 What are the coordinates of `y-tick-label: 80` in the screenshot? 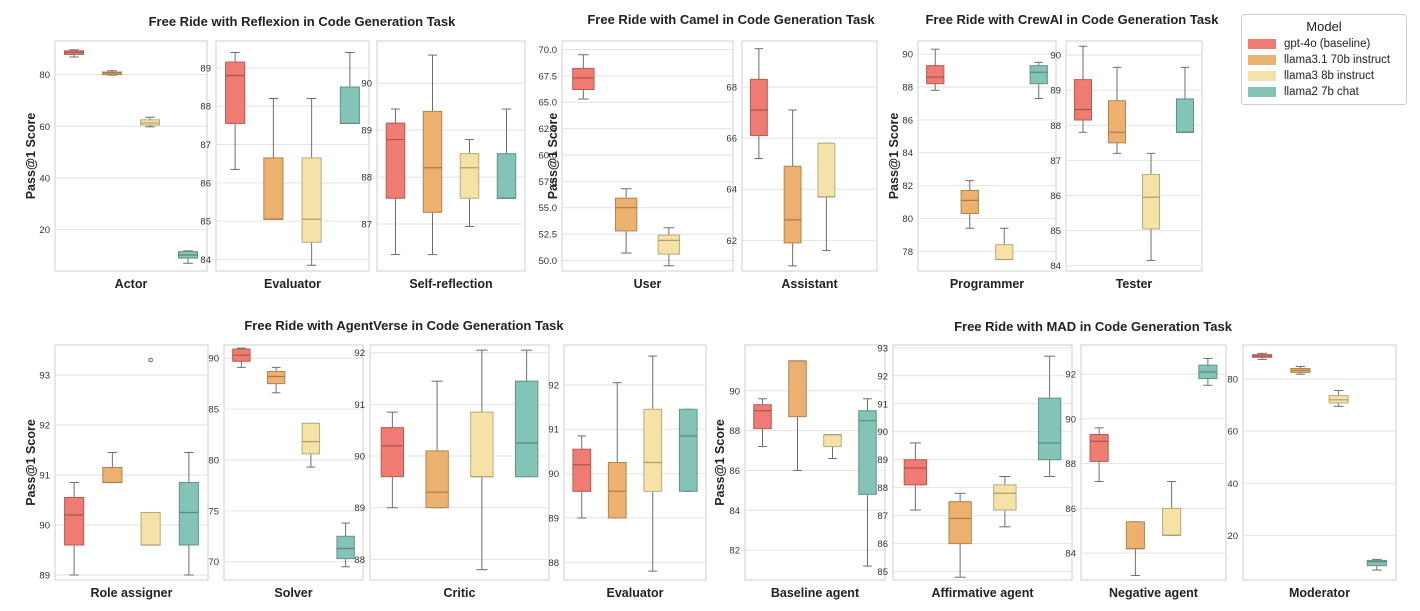 It's located at (213, 460).